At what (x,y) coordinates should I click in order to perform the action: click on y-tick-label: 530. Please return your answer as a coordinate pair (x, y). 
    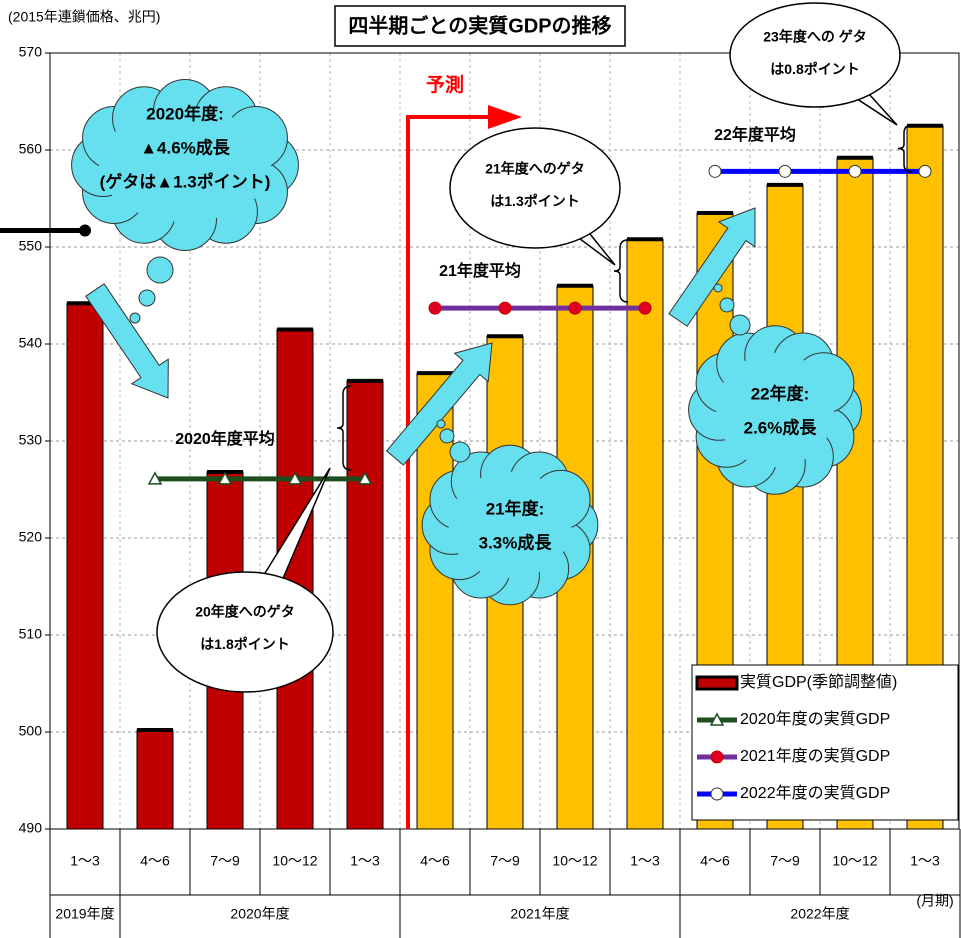
    Looking at the image, I should click on (31, 440).